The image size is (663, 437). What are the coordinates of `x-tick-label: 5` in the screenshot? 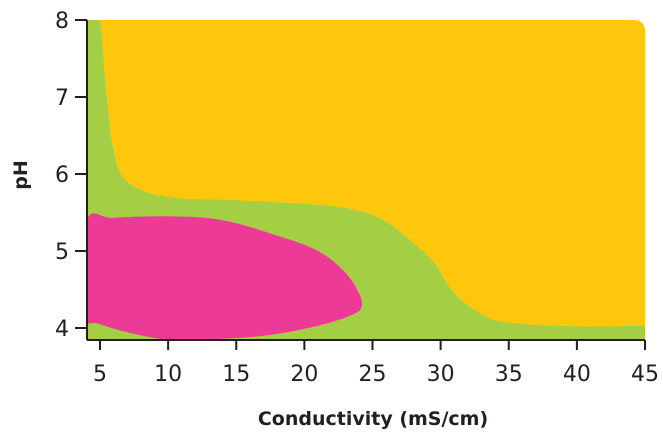 It's located at (100, 374).